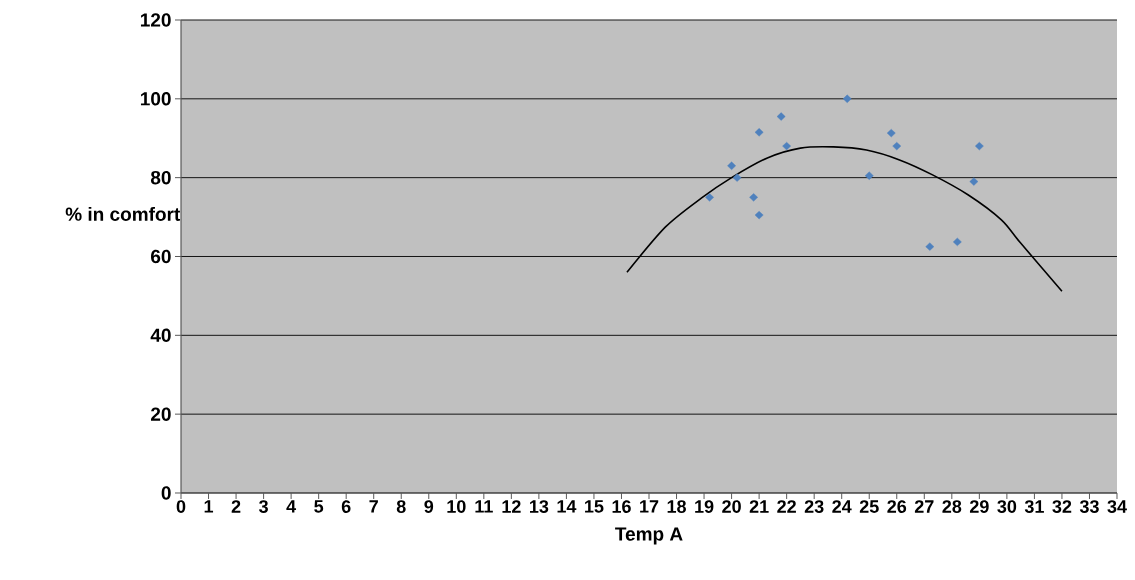  Describe the element at coordinates (373, 506) in the screenshot. I see `x-tick-label: 7` at that location.